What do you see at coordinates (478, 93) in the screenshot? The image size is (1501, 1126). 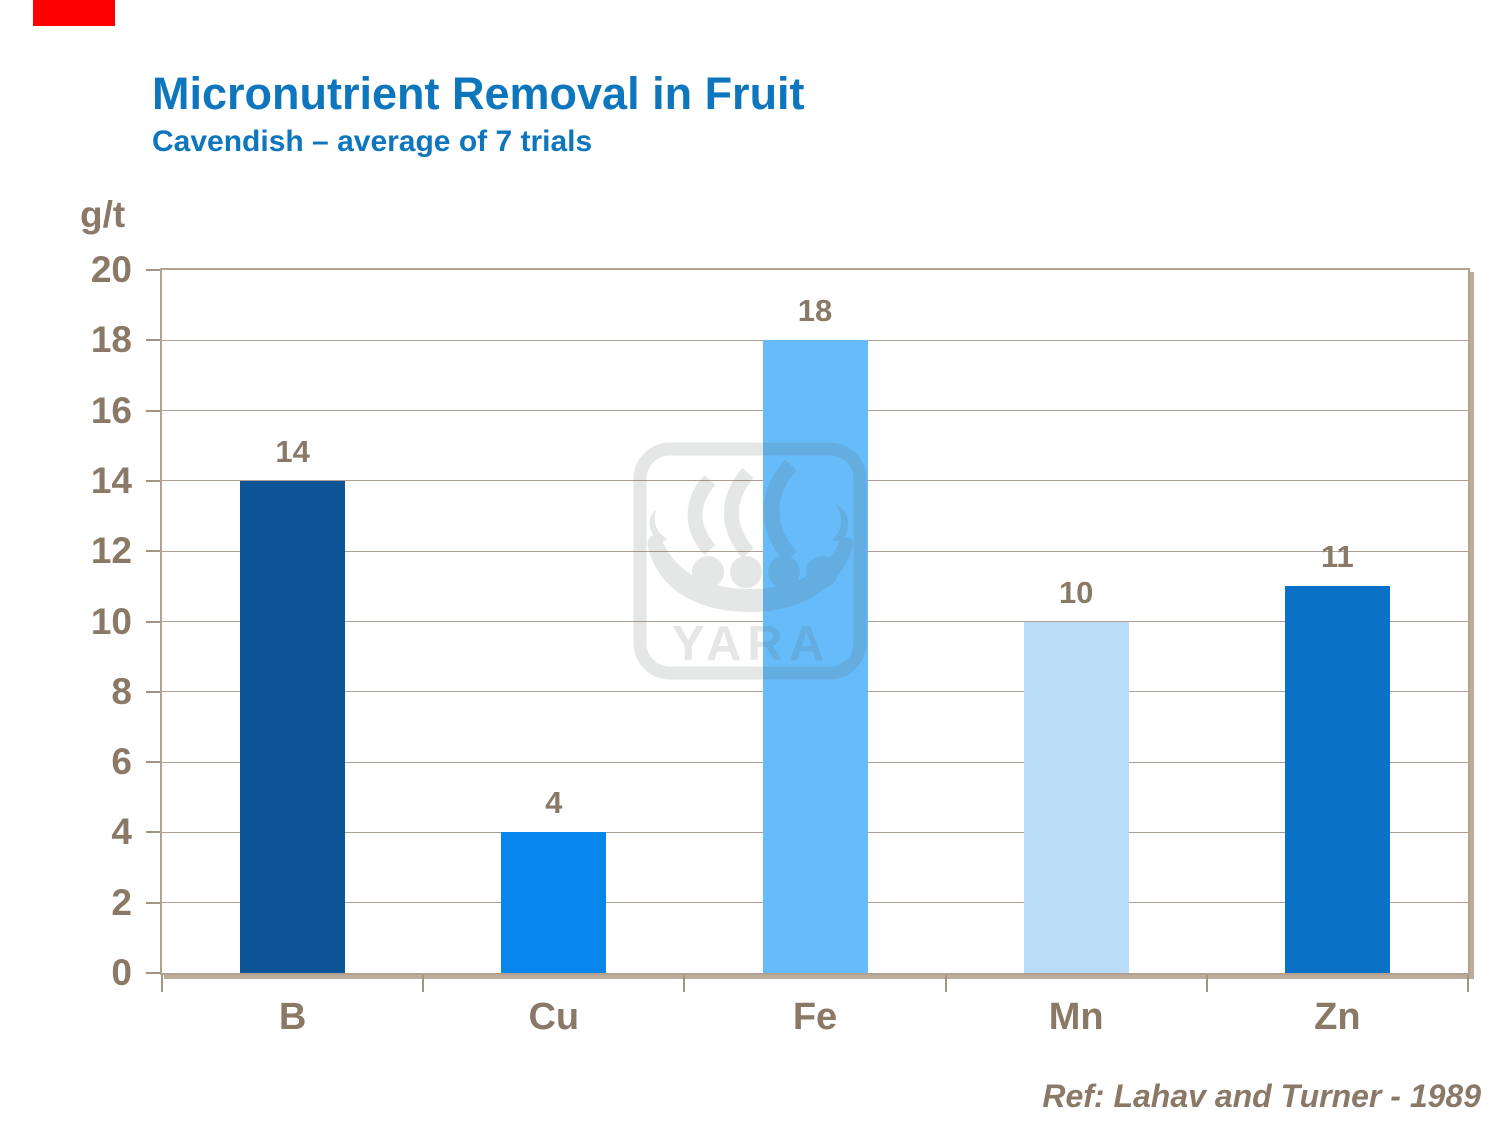 I see `chart-title: Micronutrient Removal in Fruit` at bounding box center [478, 93].